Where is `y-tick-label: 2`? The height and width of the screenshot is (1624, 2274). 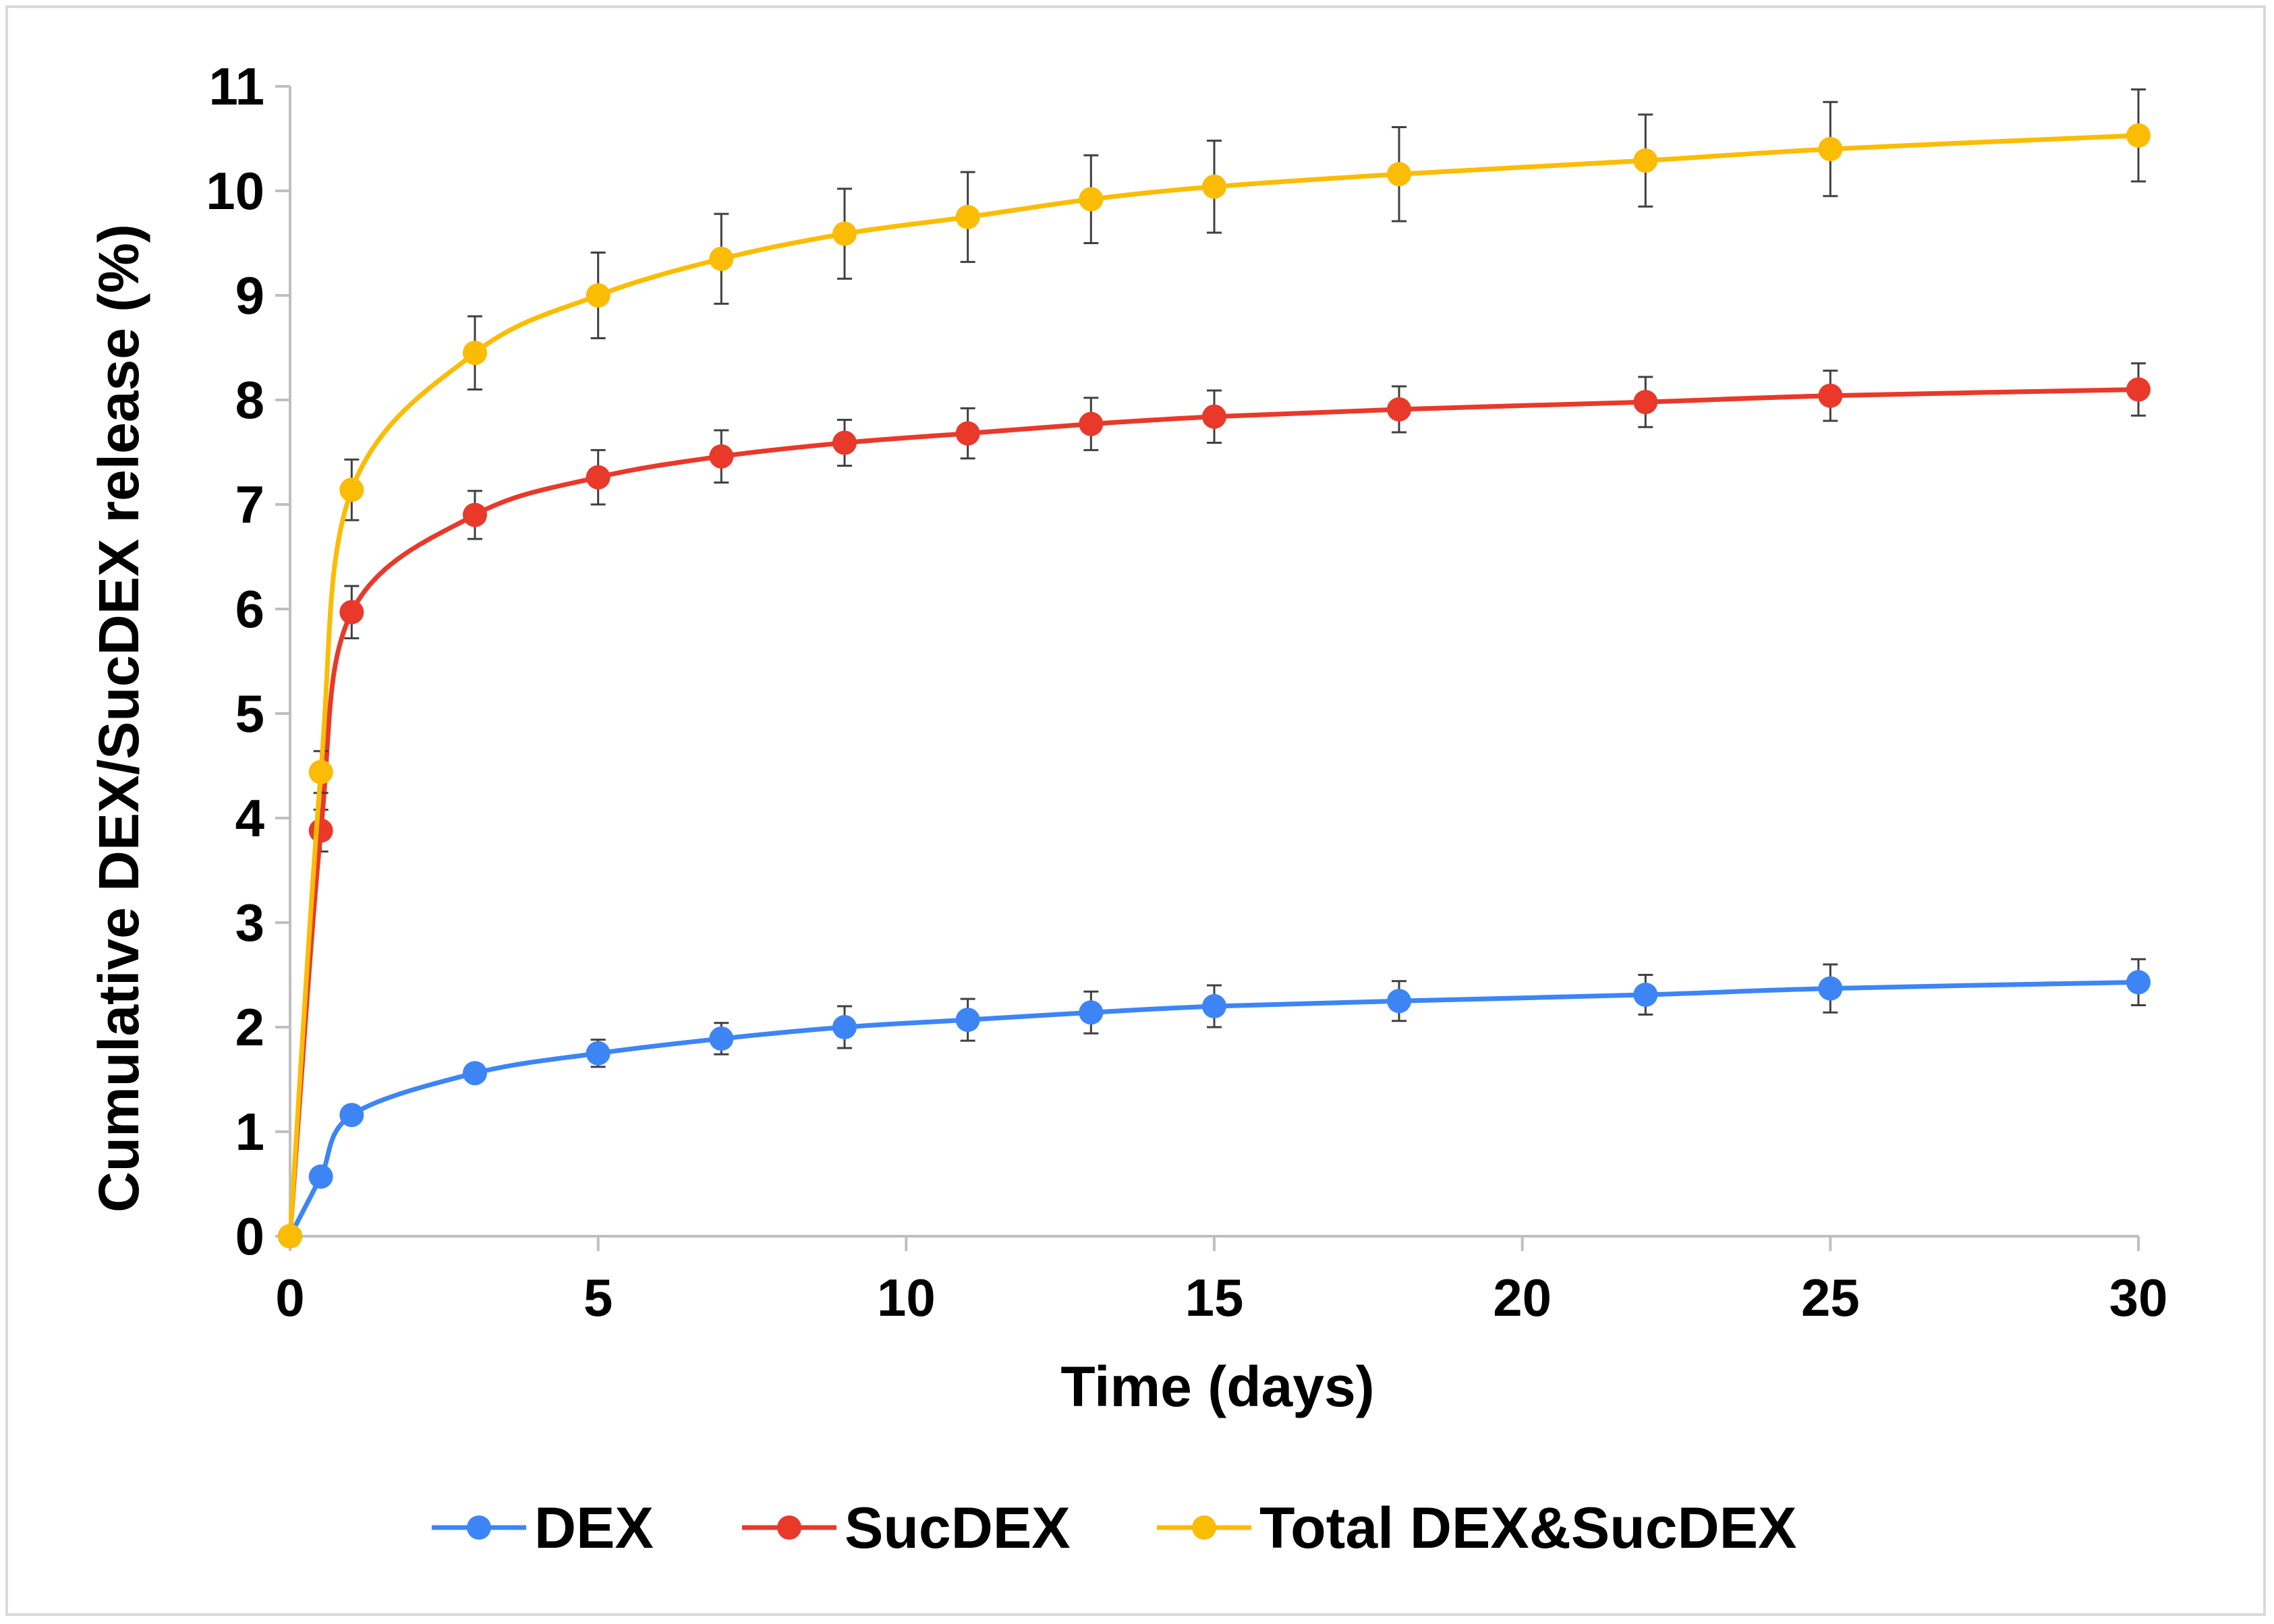 y-tick-label: 2 is located at coordinates (249, 1027).